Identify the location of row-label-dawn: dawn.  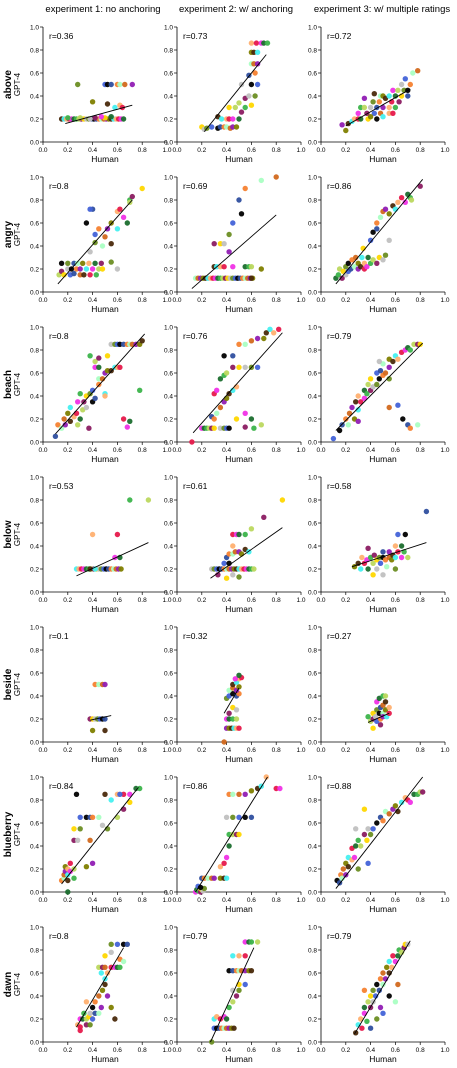
(8, 985).